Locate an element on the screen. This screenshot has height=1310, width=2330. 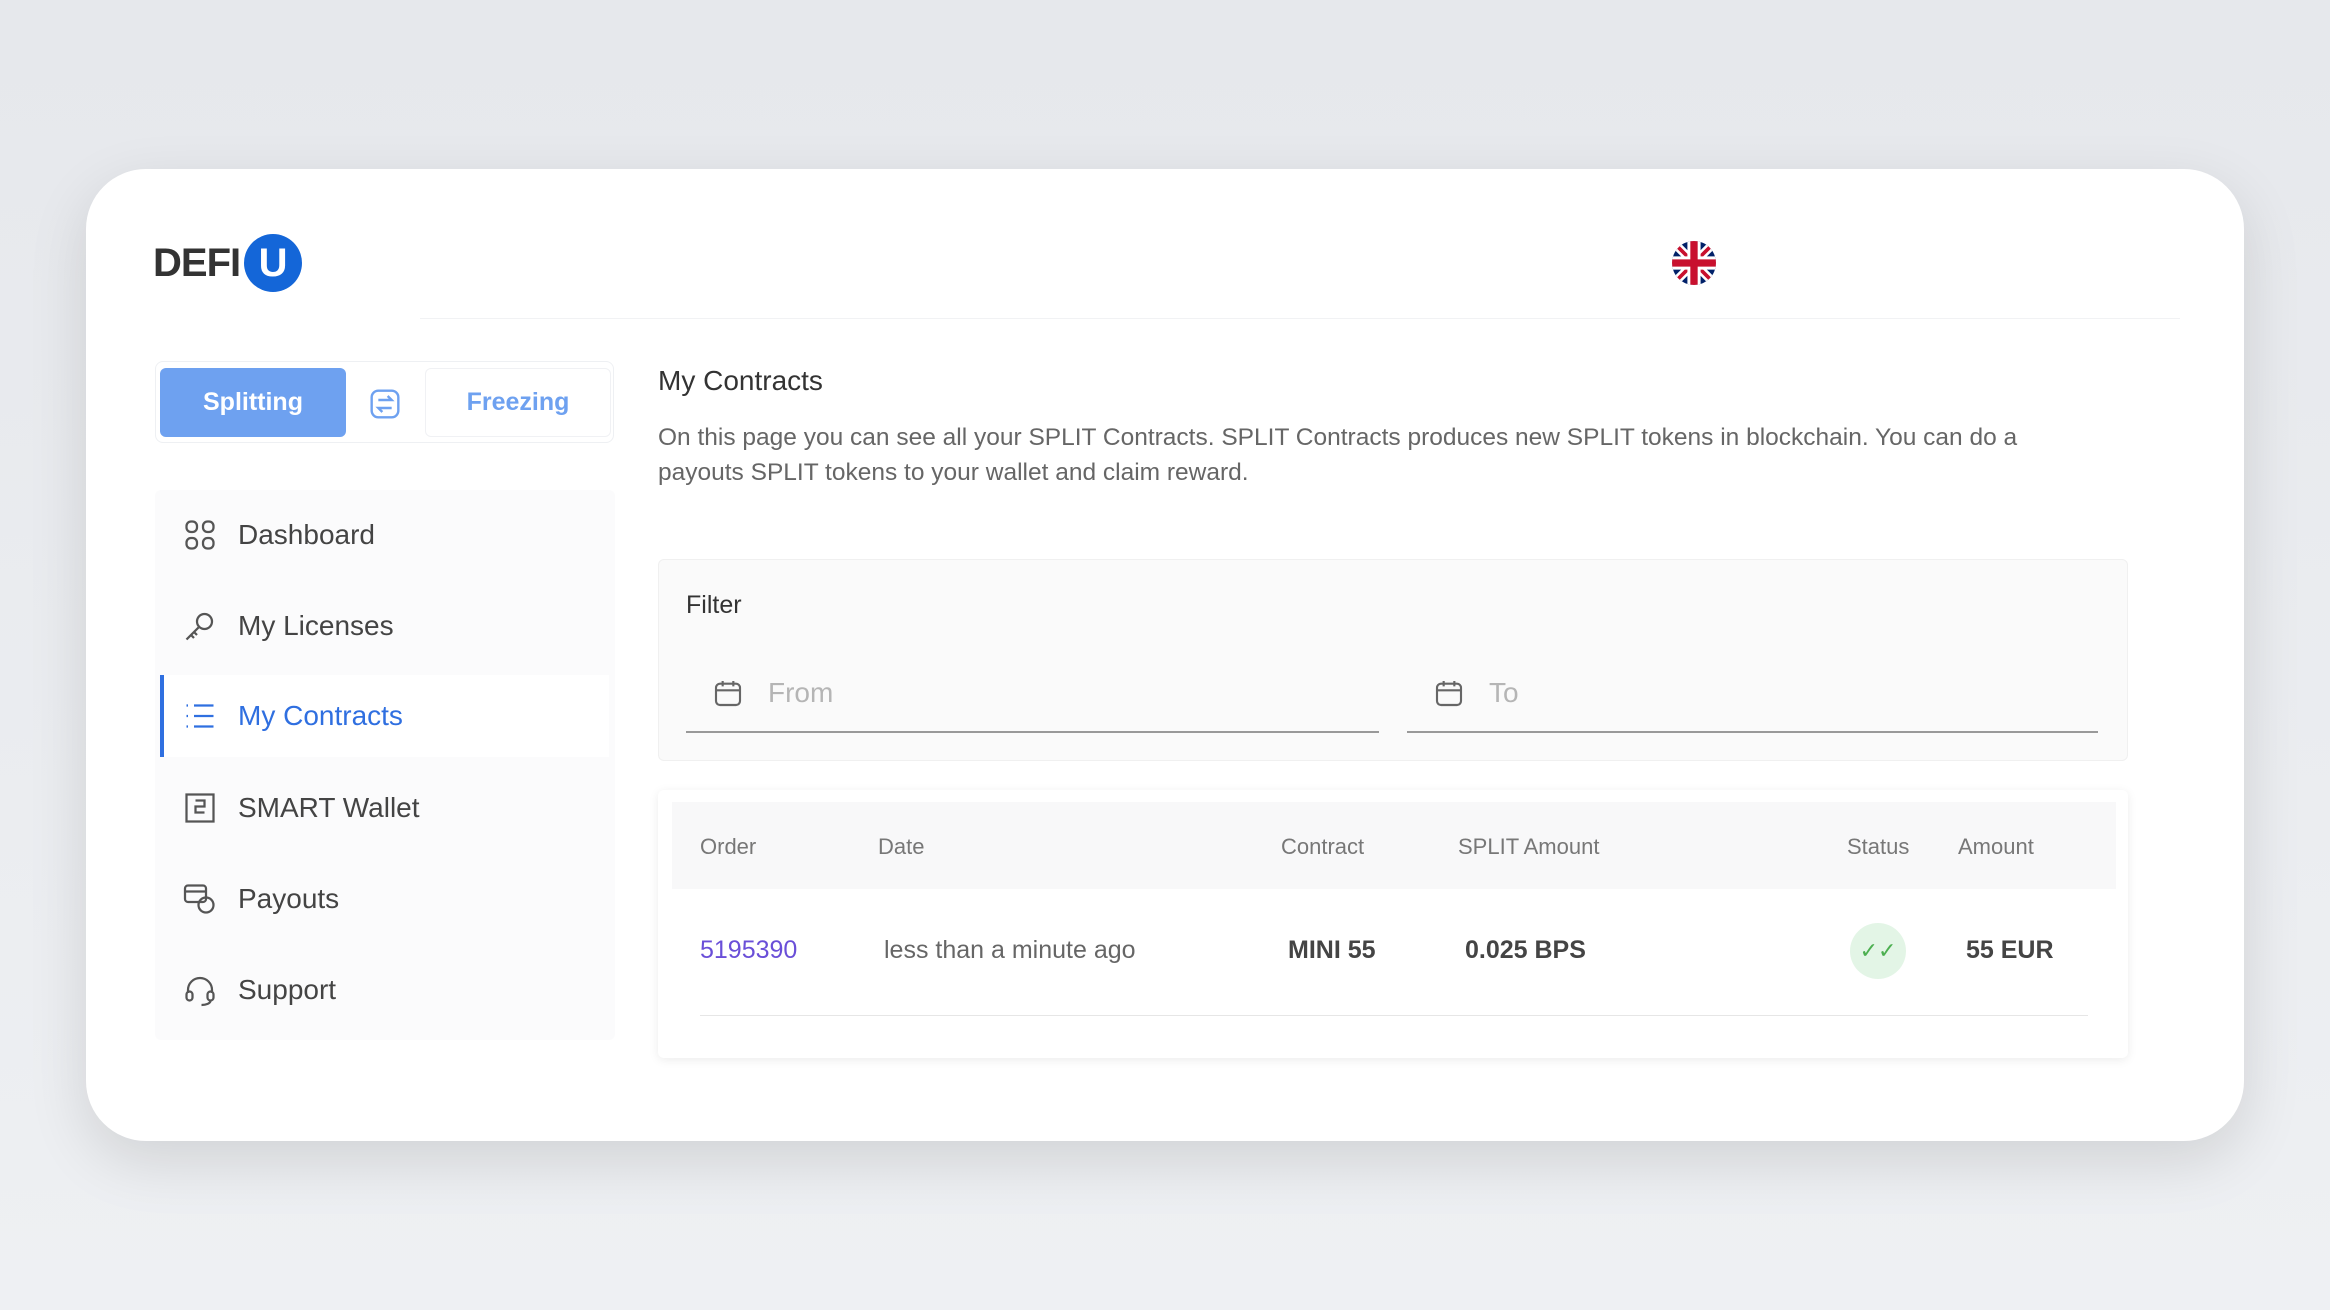
sidebar-item-my-contracts: My Contracts is located at coordinates (384, 716).